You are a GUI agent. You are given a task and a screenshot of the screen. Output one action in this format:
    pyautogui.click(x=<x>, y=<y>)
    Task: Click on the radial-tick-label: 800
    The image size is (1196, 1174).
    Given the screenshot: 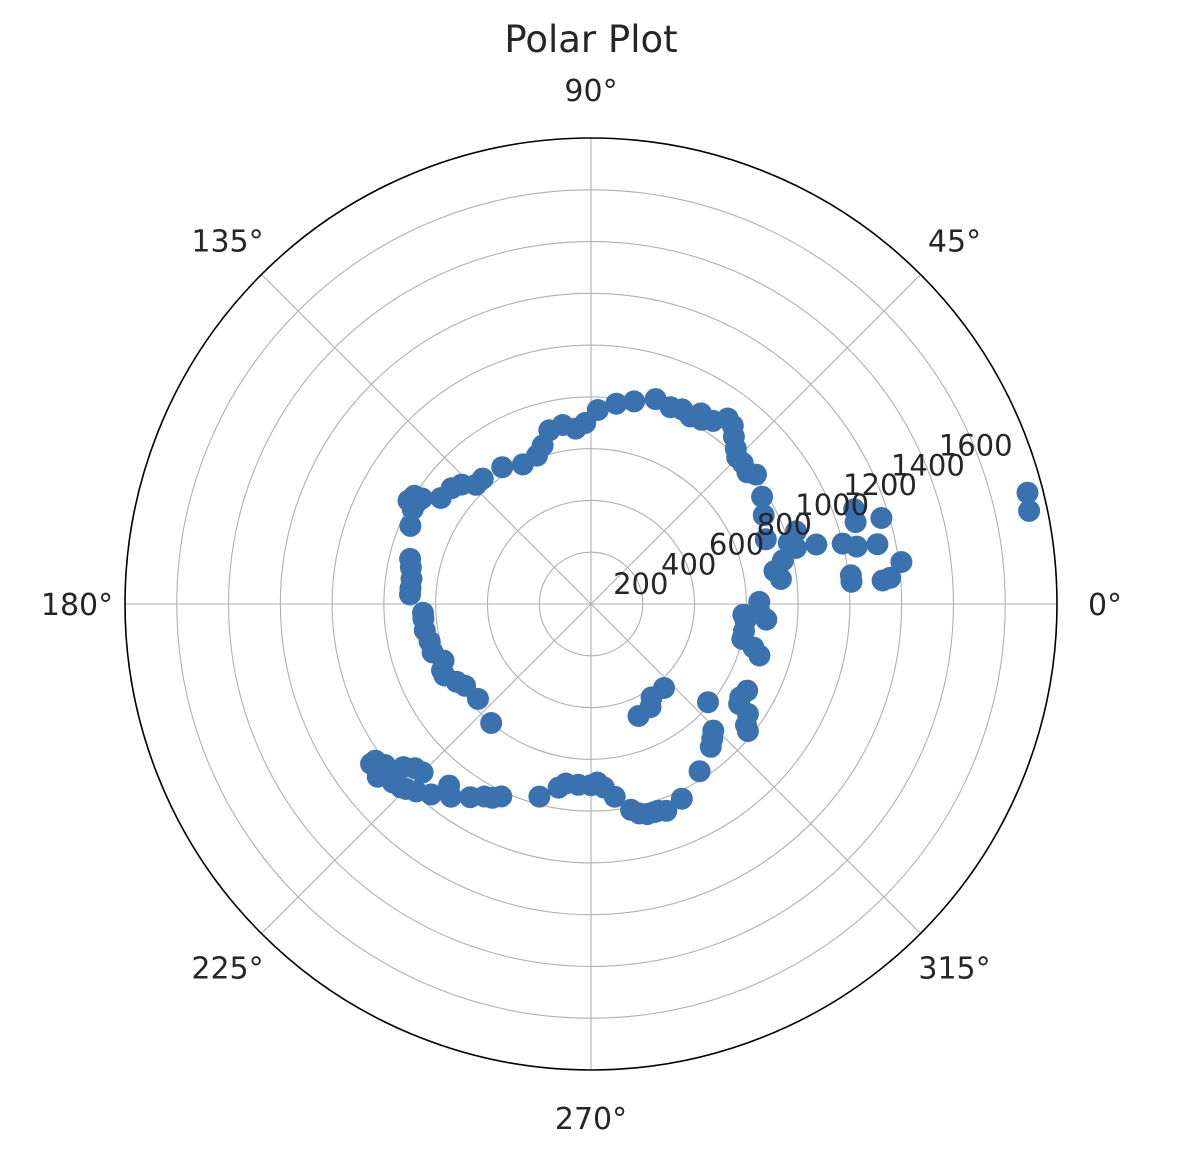 What is the action you would take?
    pyautogui.click(x=784, y=525)
    